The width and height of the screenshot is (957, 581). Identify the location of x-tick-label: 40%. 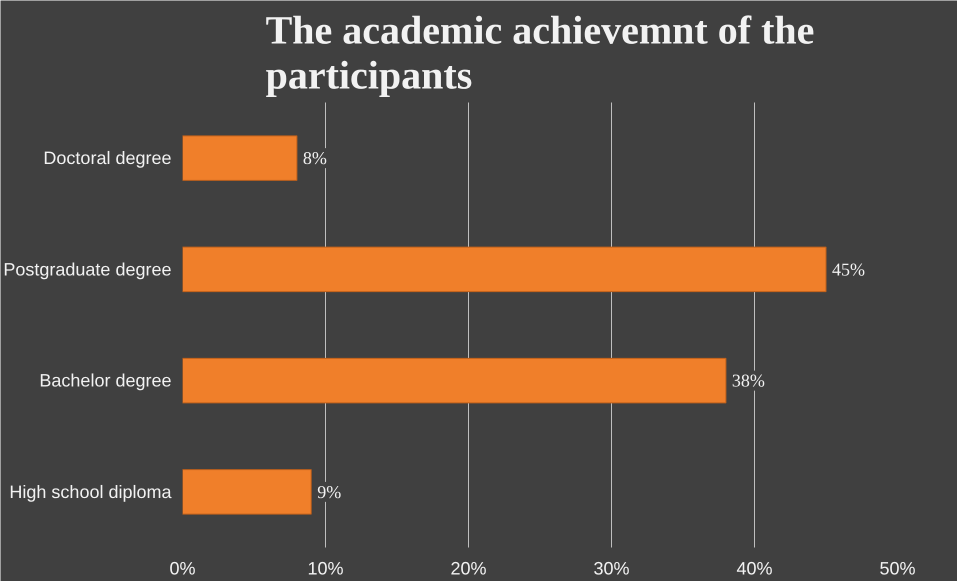
(754, 568).